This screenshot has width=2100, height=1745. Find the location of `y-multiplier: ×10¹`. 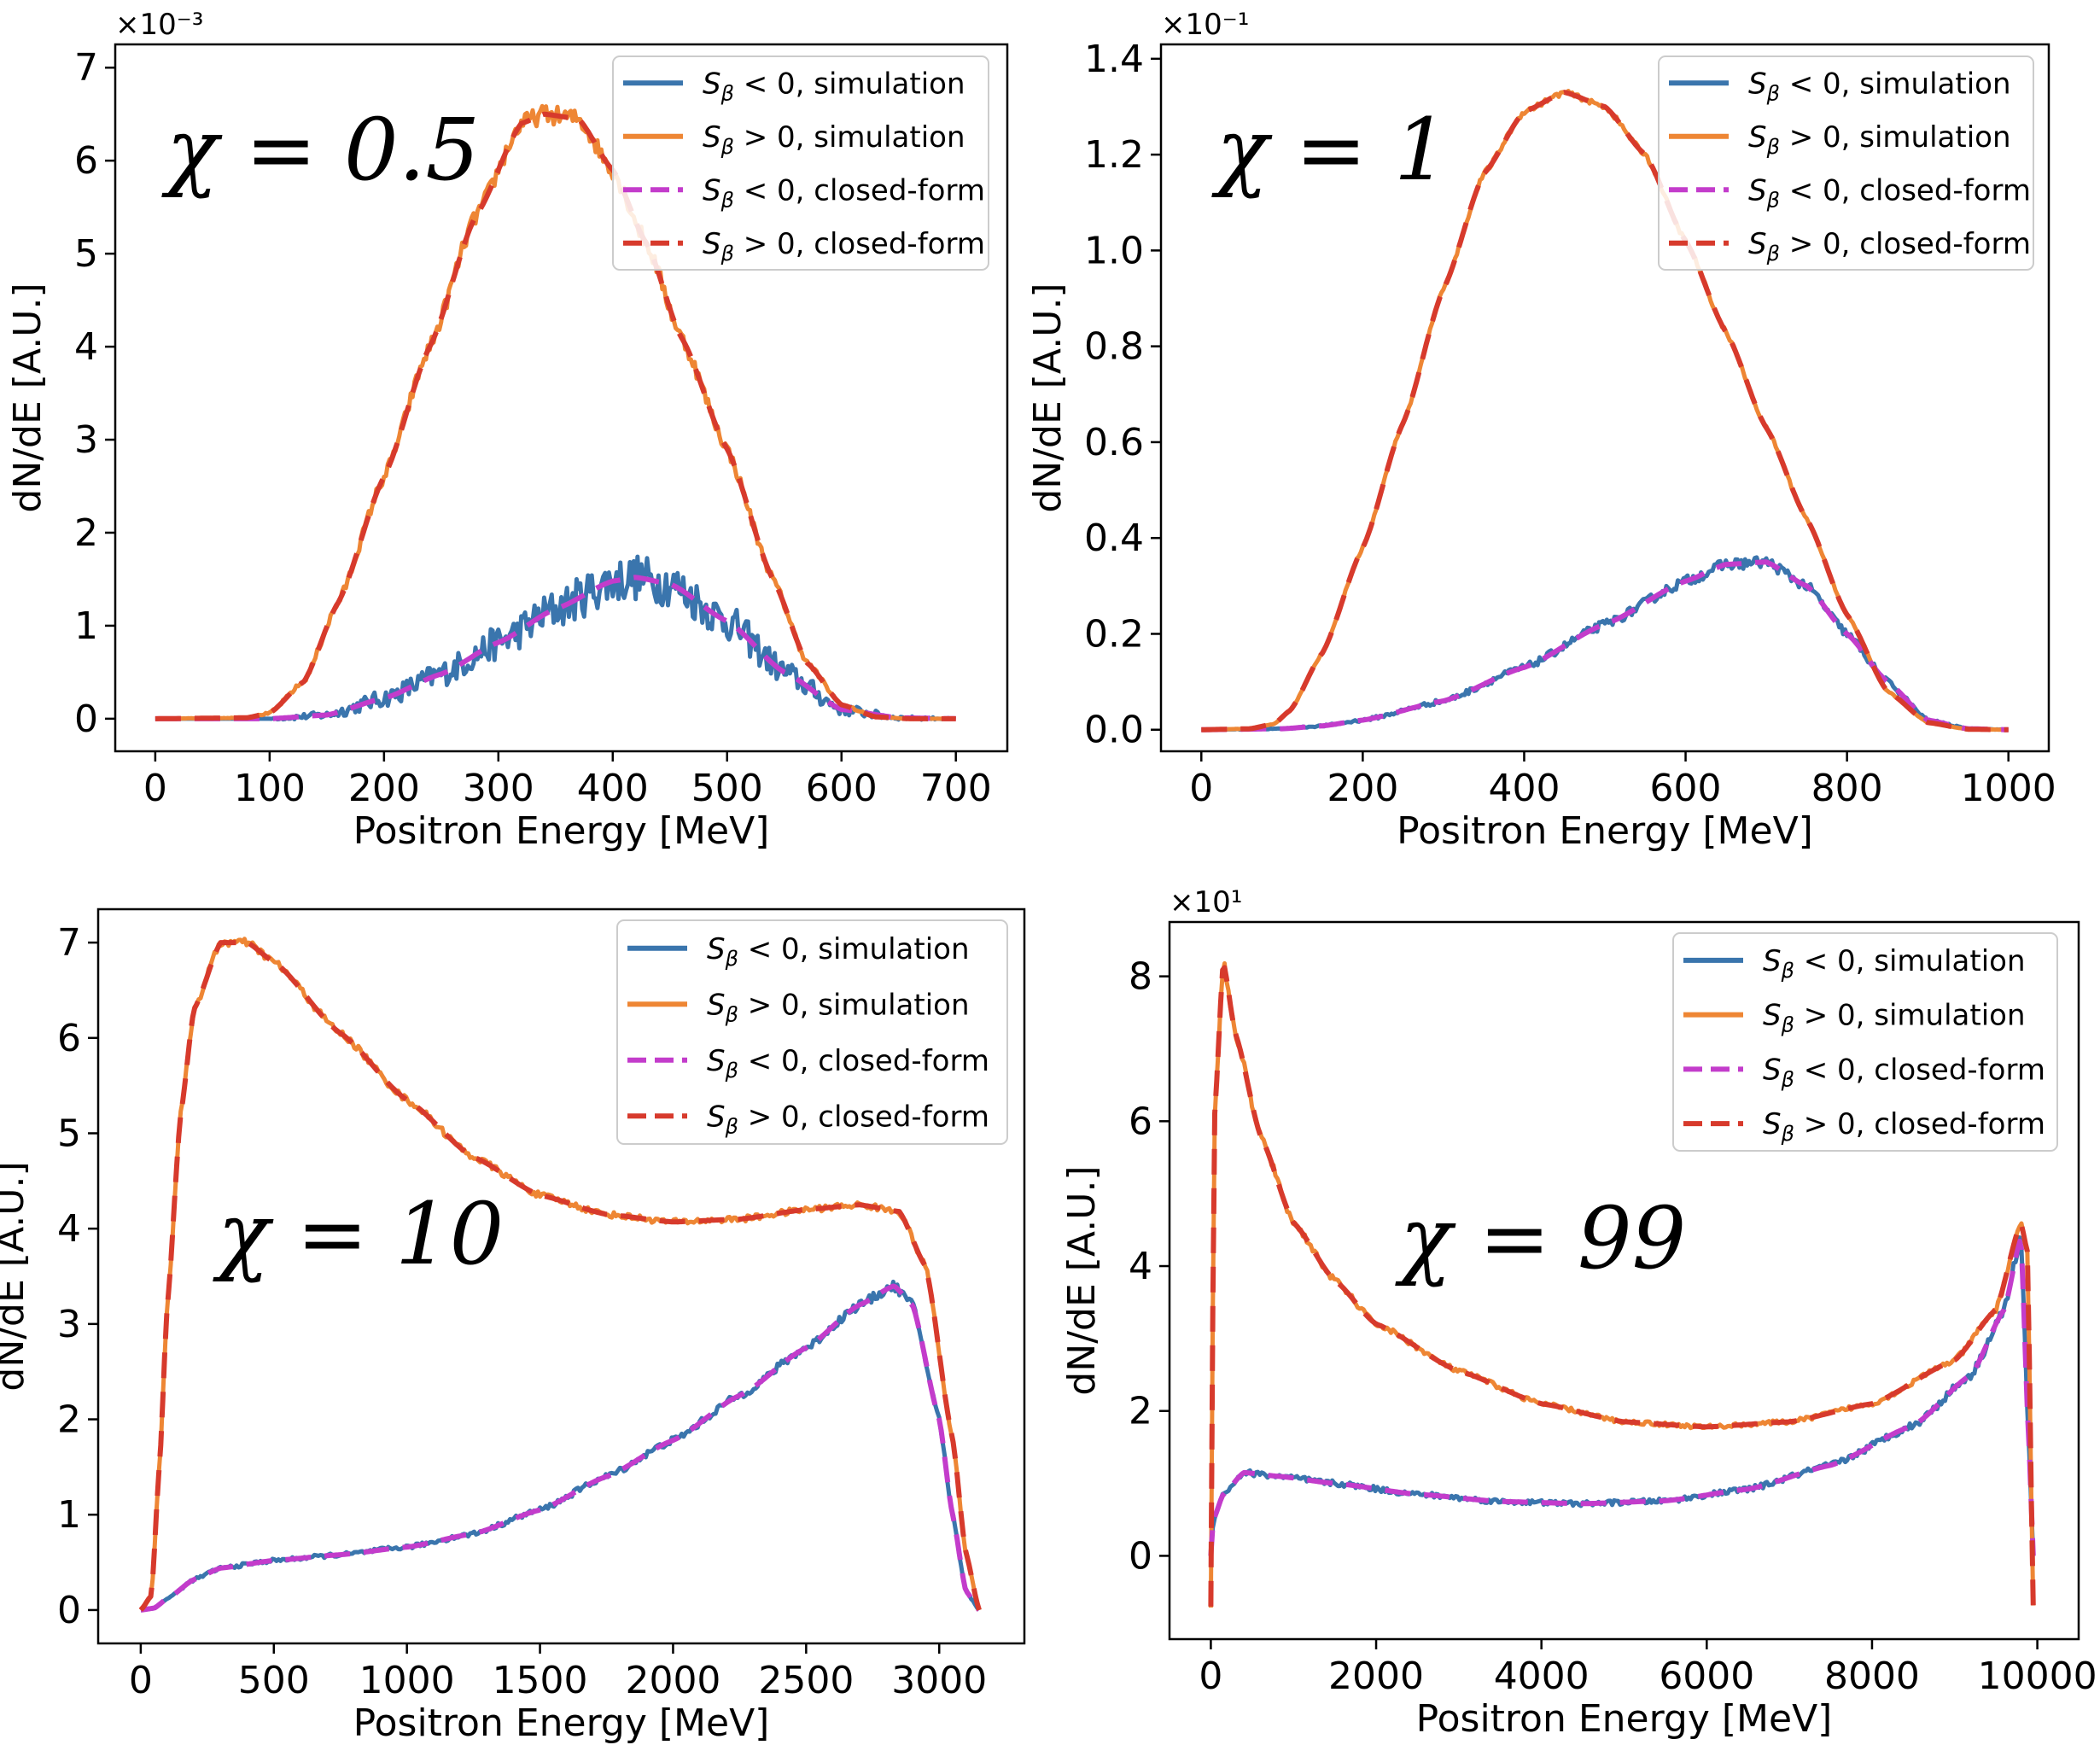

y-multiplier: ×10¹ is located at coordinates (1206, 902).